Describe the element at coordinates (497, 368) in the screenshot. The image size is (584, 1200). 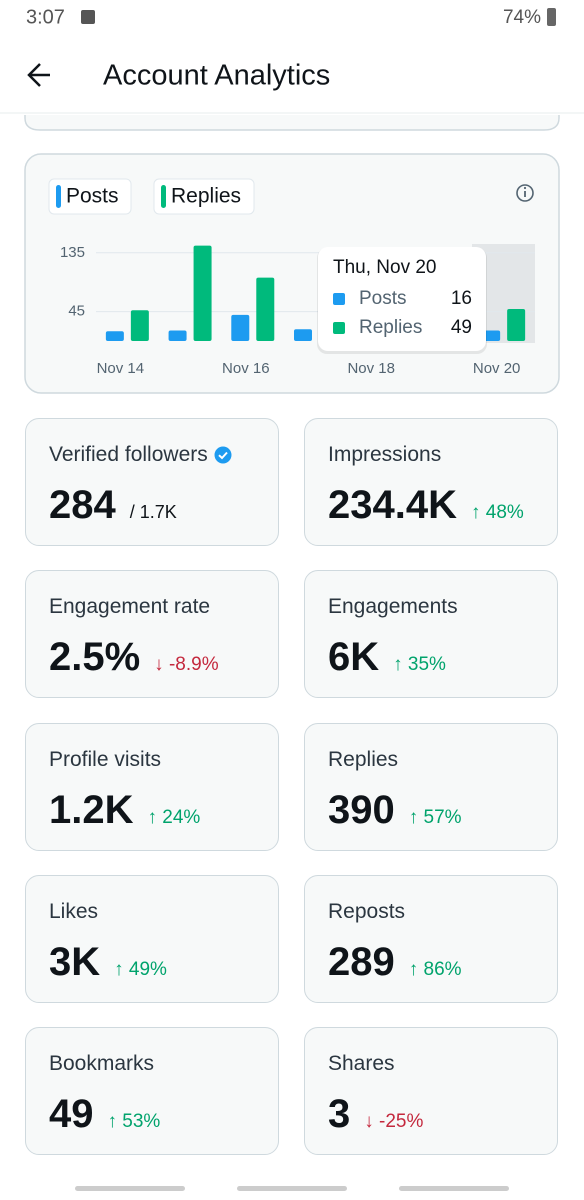
I see `x-tick-label: Nov 20` at that location.